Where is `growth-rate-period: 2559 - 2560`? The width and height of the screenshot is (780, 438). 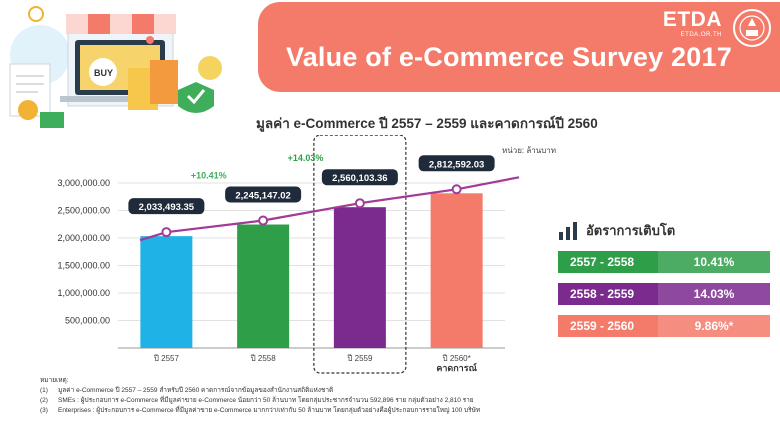 growth-rate-period: 2559 - 2560 is located at coordinates (608, 326).